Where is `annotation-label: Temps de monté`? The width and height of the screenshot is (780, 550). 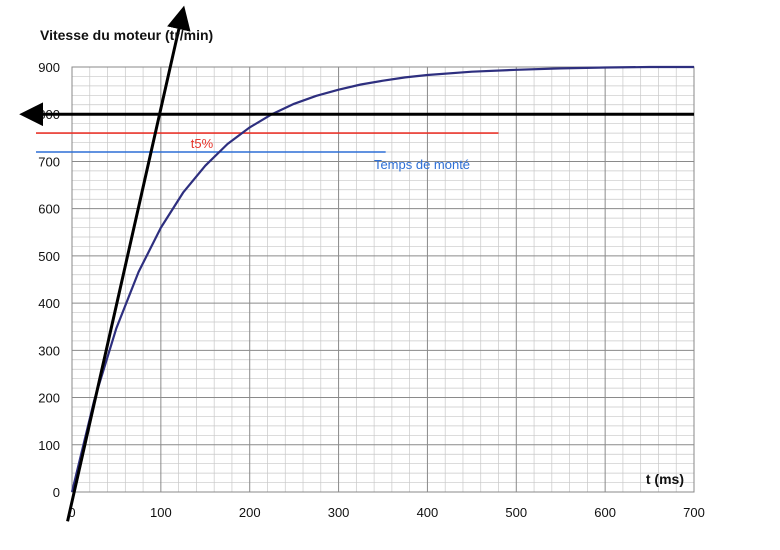
annotation-label: Temps de monté is located at coordinates (422, 164).